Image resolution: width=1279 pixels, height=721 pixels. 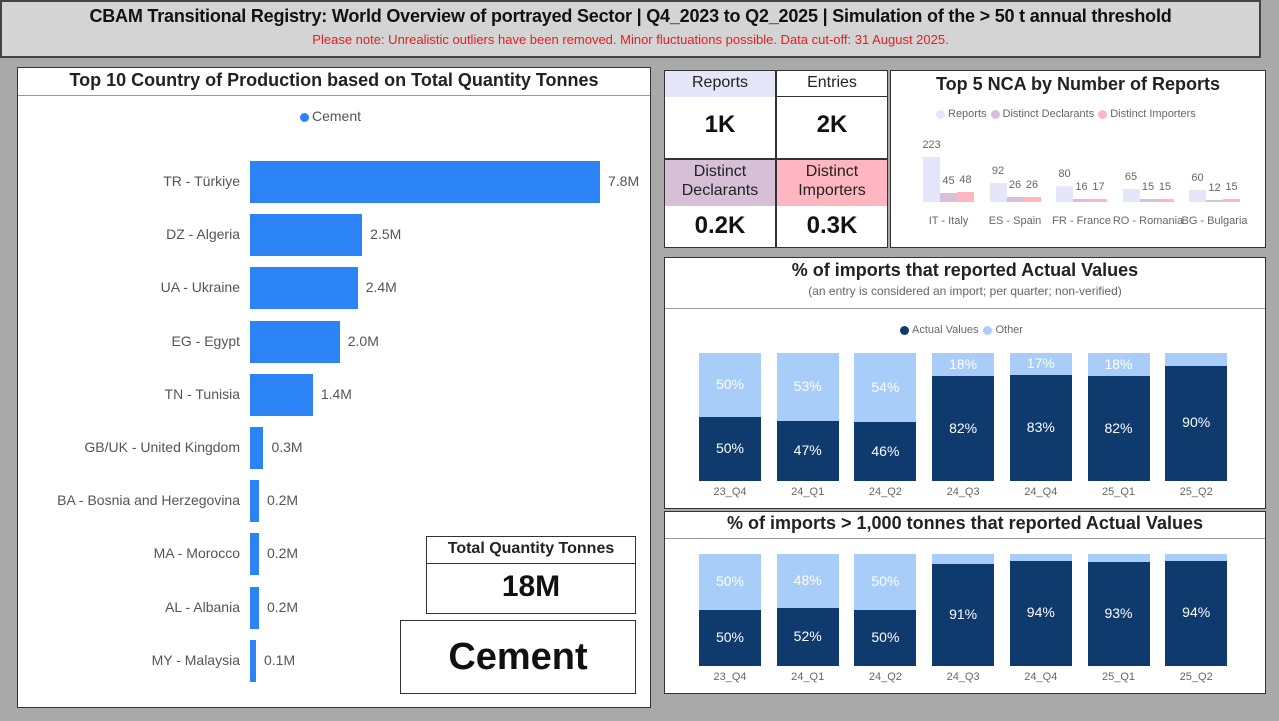 I want to click on category-label: ES - Spain, so click(x=1015, y=221).